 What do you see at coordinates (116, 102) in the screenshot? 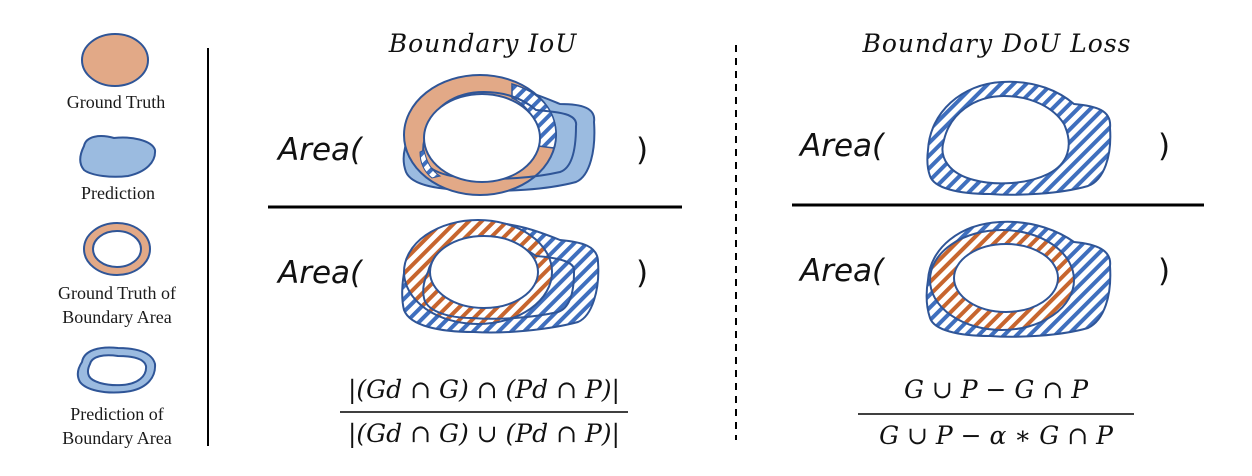
I see `legend-label-ground-truth: Ground Truth` at bounding box center [116, 102].